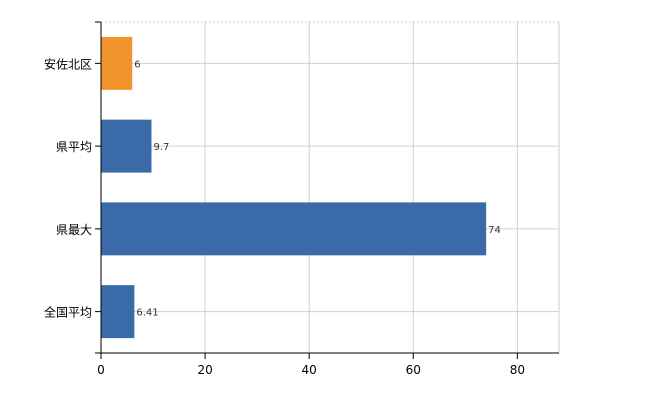 The image size is (650, 404). What do you see at coordinates (68, 63) in the screenshot?
I see `category-label: 安佐北区` at bounding box center [68, 63].